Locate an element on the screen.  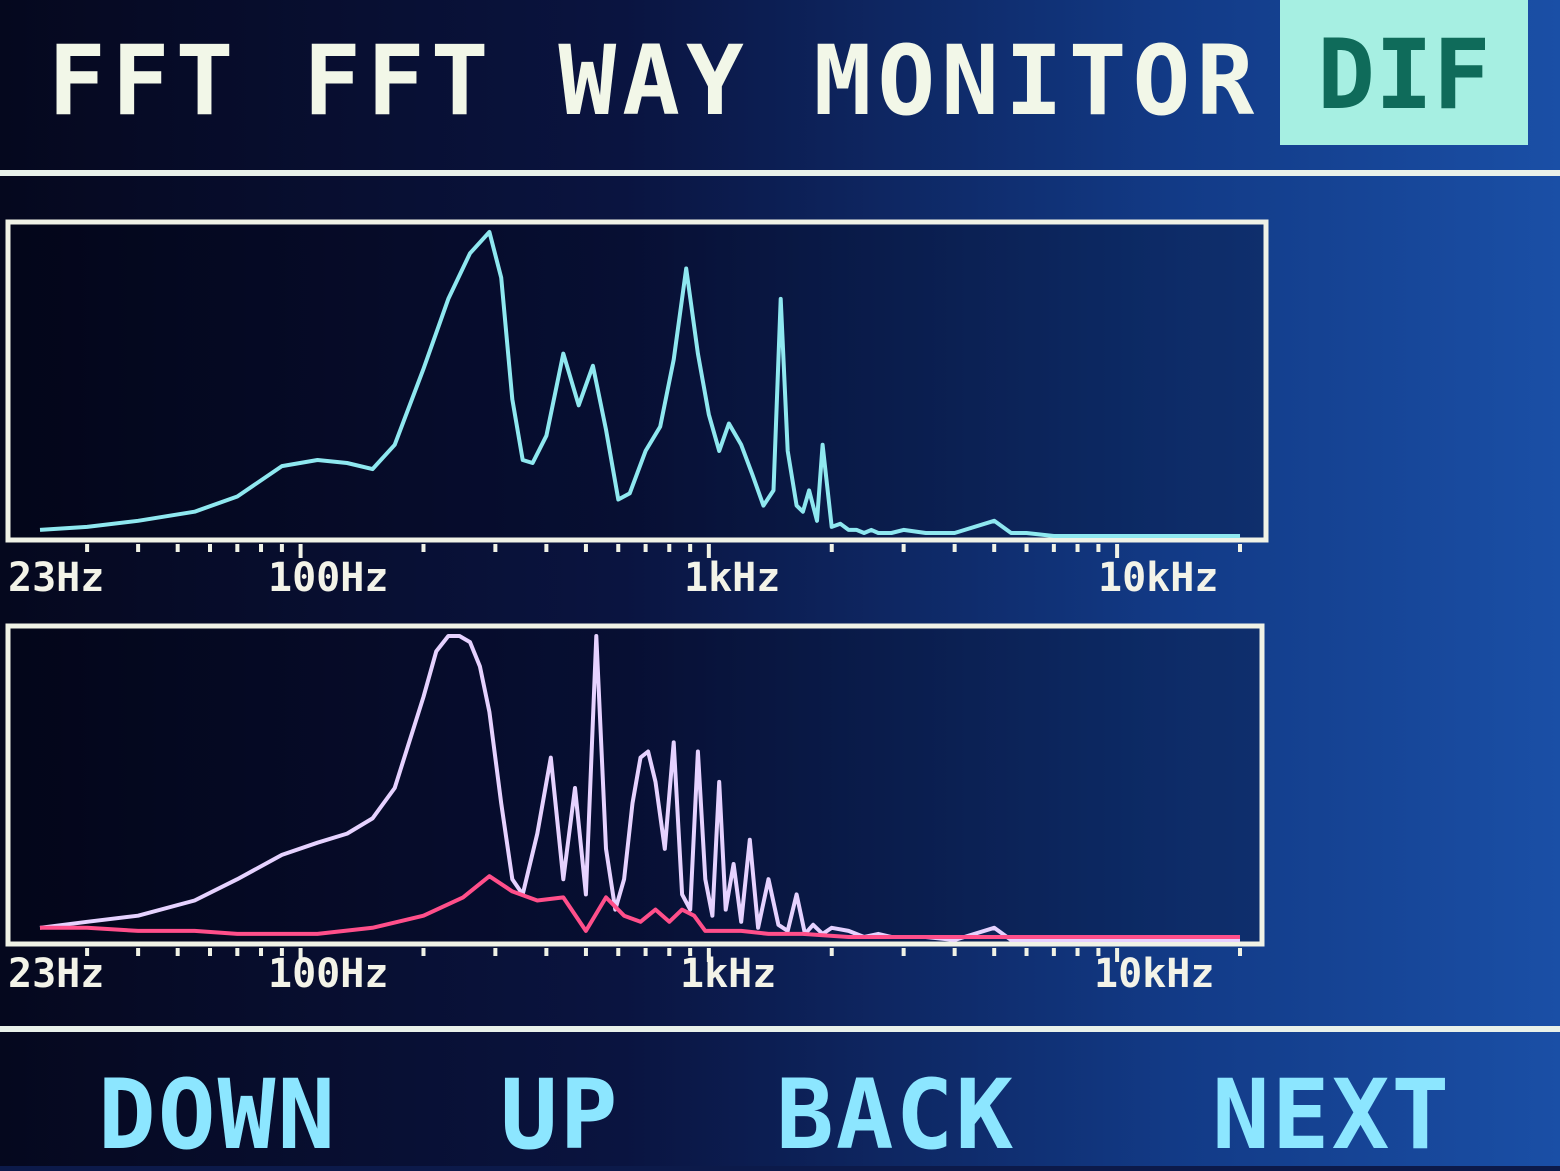
up-button: UP is located at coordinates (560, 1115).